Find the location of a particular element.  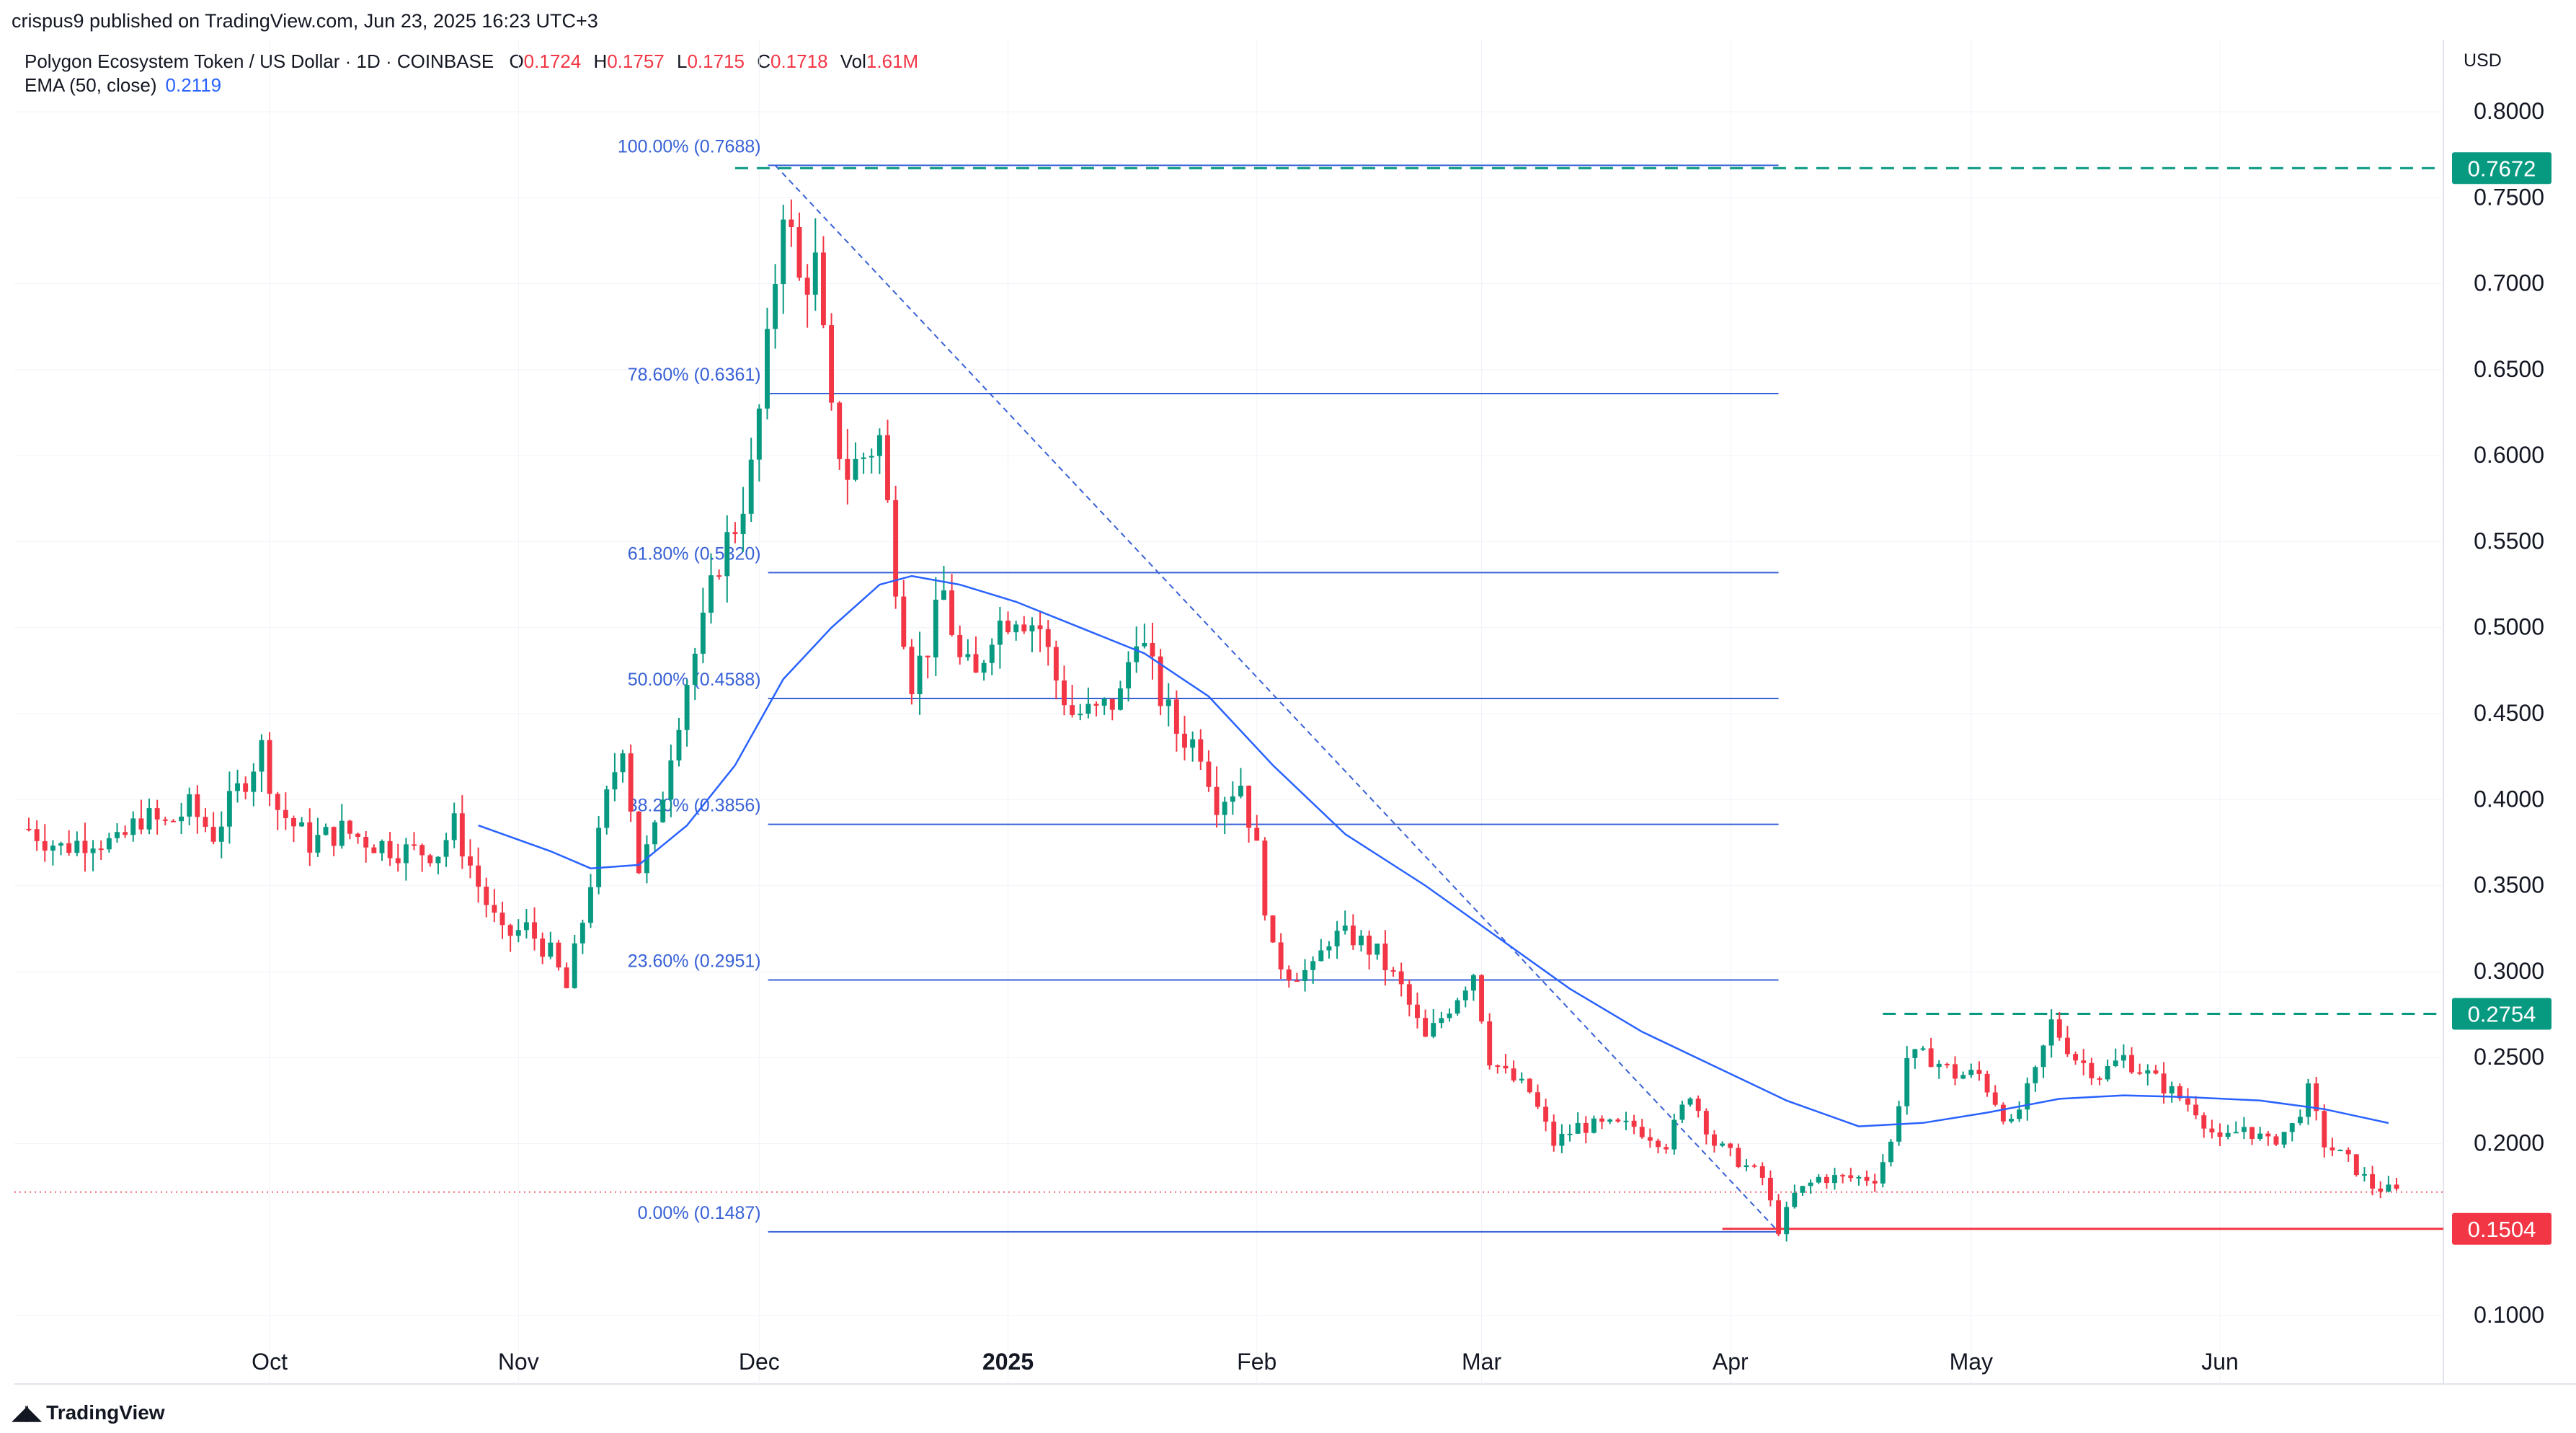

price-tags: 0.7672 0.2754 0.1504 is located at coordinates (2501, 698).